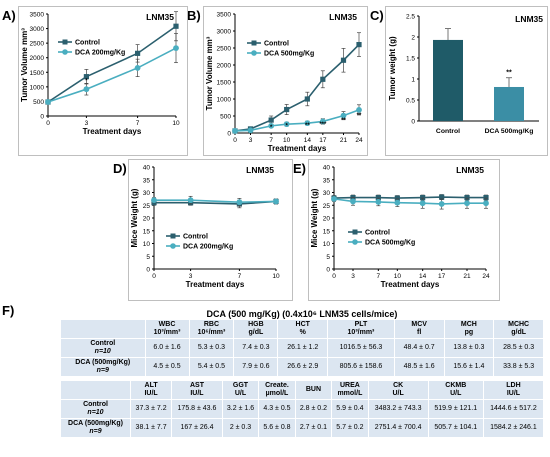  I want to click on header-unit: mmol/L, so click(350, 393).